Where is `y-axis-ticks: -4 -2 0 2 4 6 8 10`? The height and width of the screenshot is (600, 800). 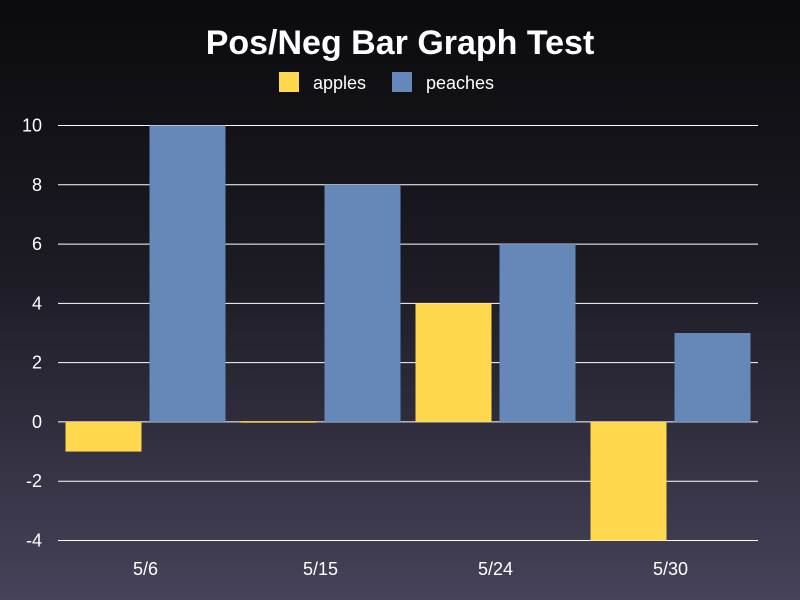 y-axis-ticks: -4 -2 0 2 4 6 8 10 is located at coordinates (32, 333).